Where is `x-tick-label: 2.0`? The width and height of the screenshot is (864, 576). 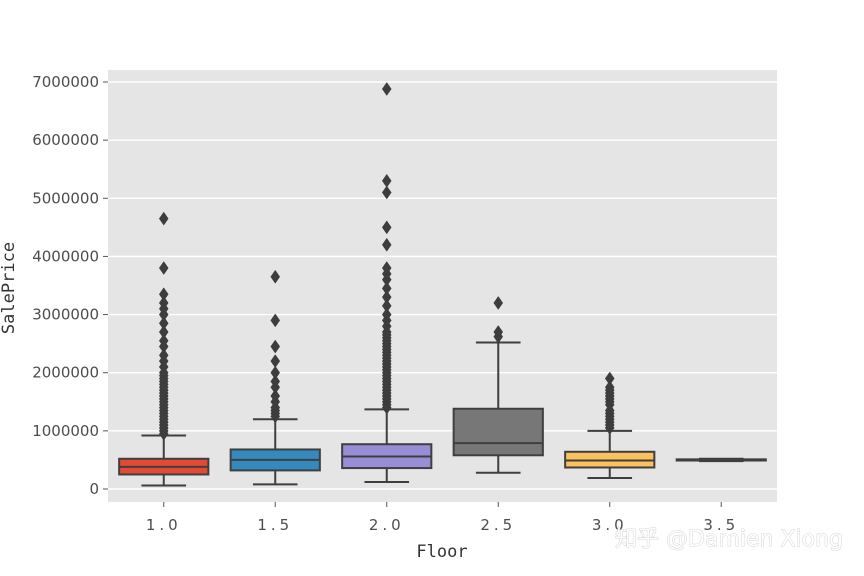
x-tick-label: 2.0 is located at coordinates (387, 525).